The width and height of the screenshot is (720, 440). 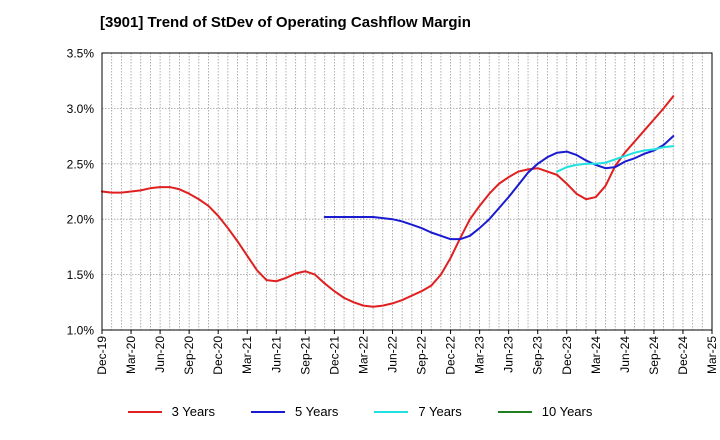 What do you see at coordinates (360, 411) in the screenshot?
I see `legend: 3 Years 5 Years 7 Years 10 Years` at bounding box center [360, 411].